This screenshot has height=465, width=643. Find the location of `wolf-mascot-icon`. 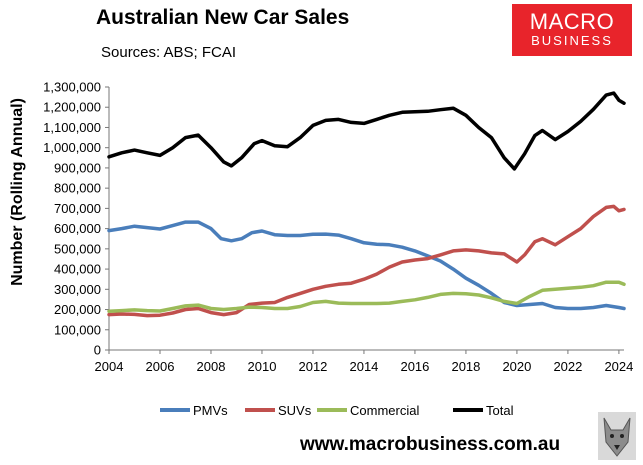

wolf-mascot-icon is located at coordinates (617, 436).